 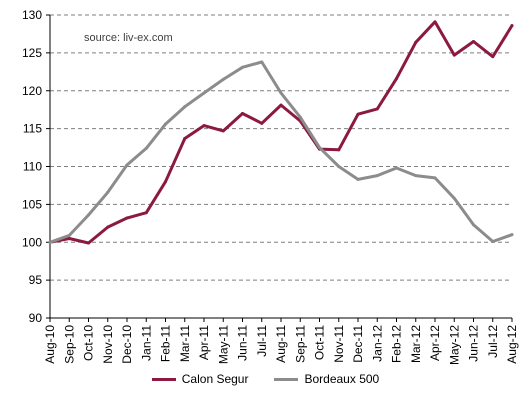 What do you see at coordinates (262, 341) in the screenshot?
I see `x-tick-label: Jul-11` at bounding box center [262, 341].